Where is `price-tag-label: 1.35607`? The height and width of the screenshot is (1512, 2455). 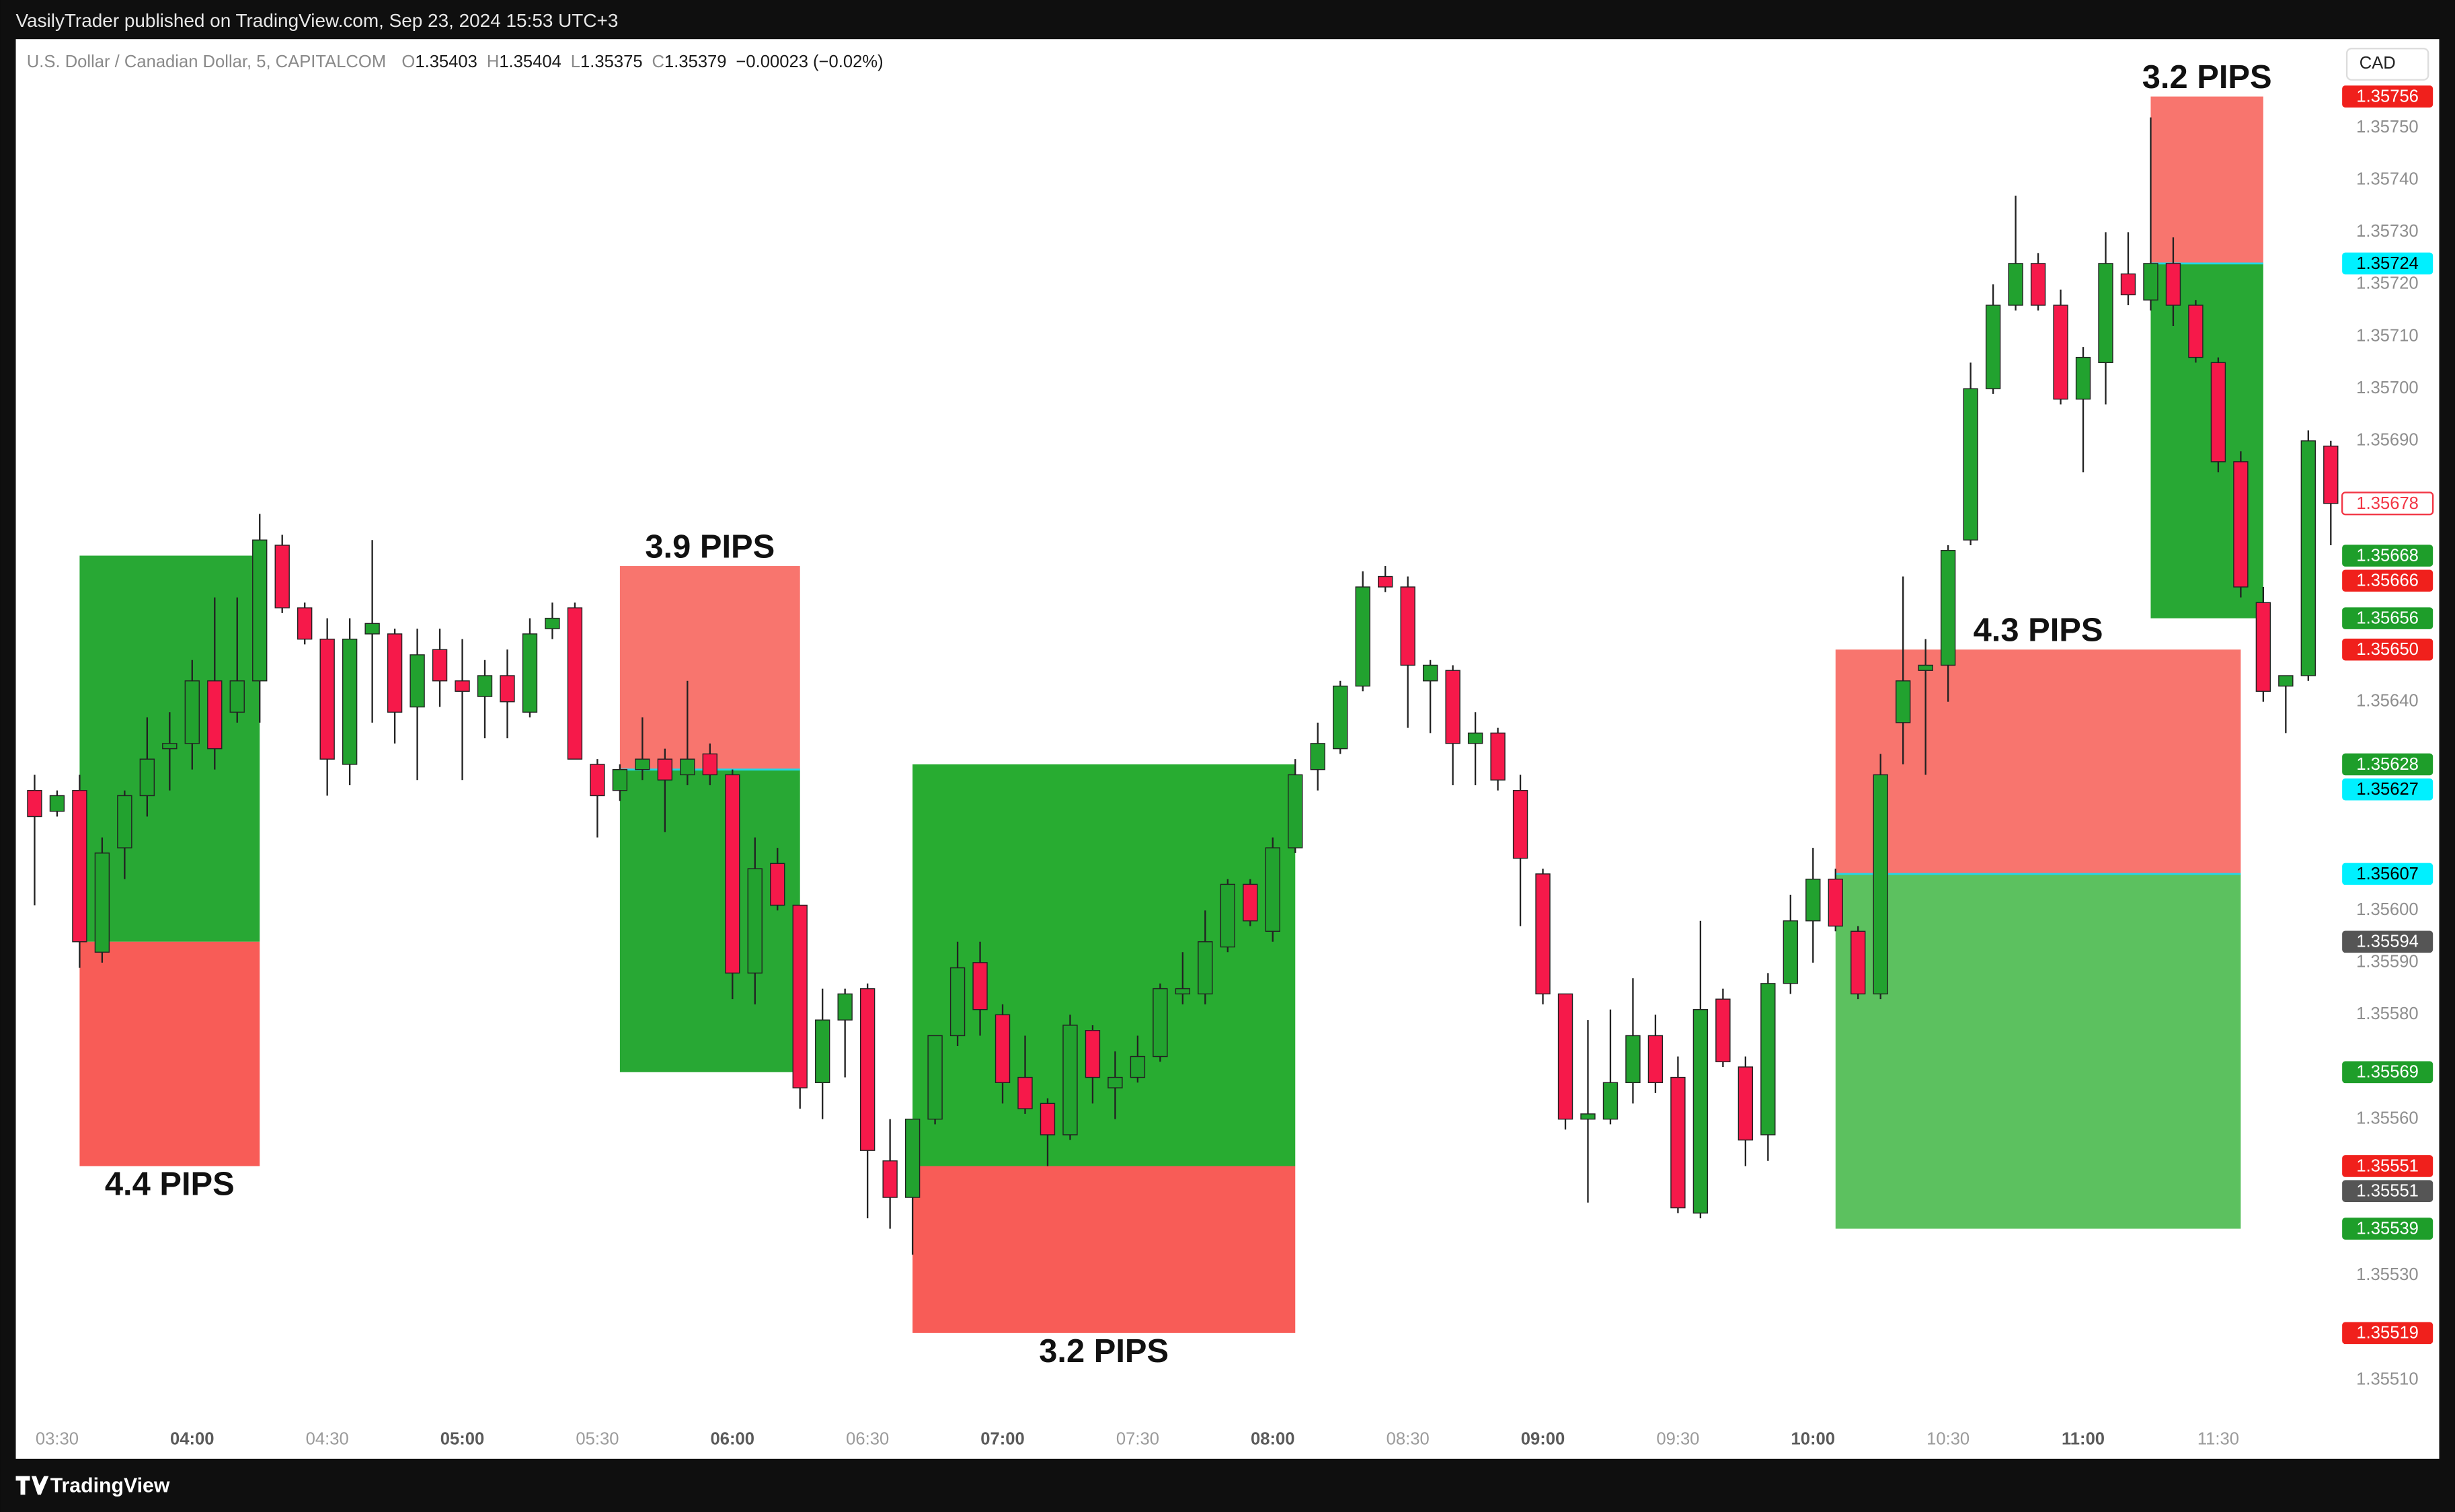
price-tag-label: 1.35607 is located at coordinates (2387, 874).